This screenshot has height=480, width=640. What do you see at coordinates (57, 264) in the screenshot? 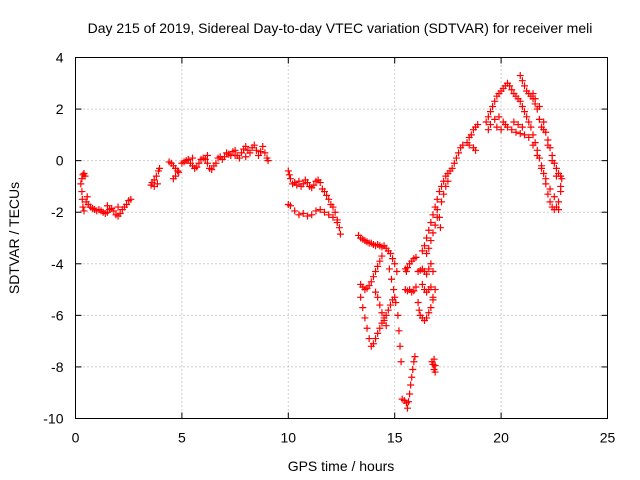
I see `y-tick-label: -4` at bounding box center [57, 264].